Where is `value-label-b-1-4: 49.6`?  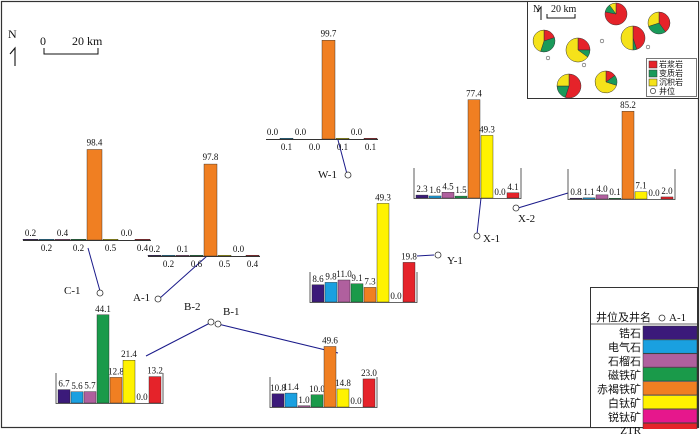
value-label-b-1-4: 49.6 is located at coordinates (330, 340).